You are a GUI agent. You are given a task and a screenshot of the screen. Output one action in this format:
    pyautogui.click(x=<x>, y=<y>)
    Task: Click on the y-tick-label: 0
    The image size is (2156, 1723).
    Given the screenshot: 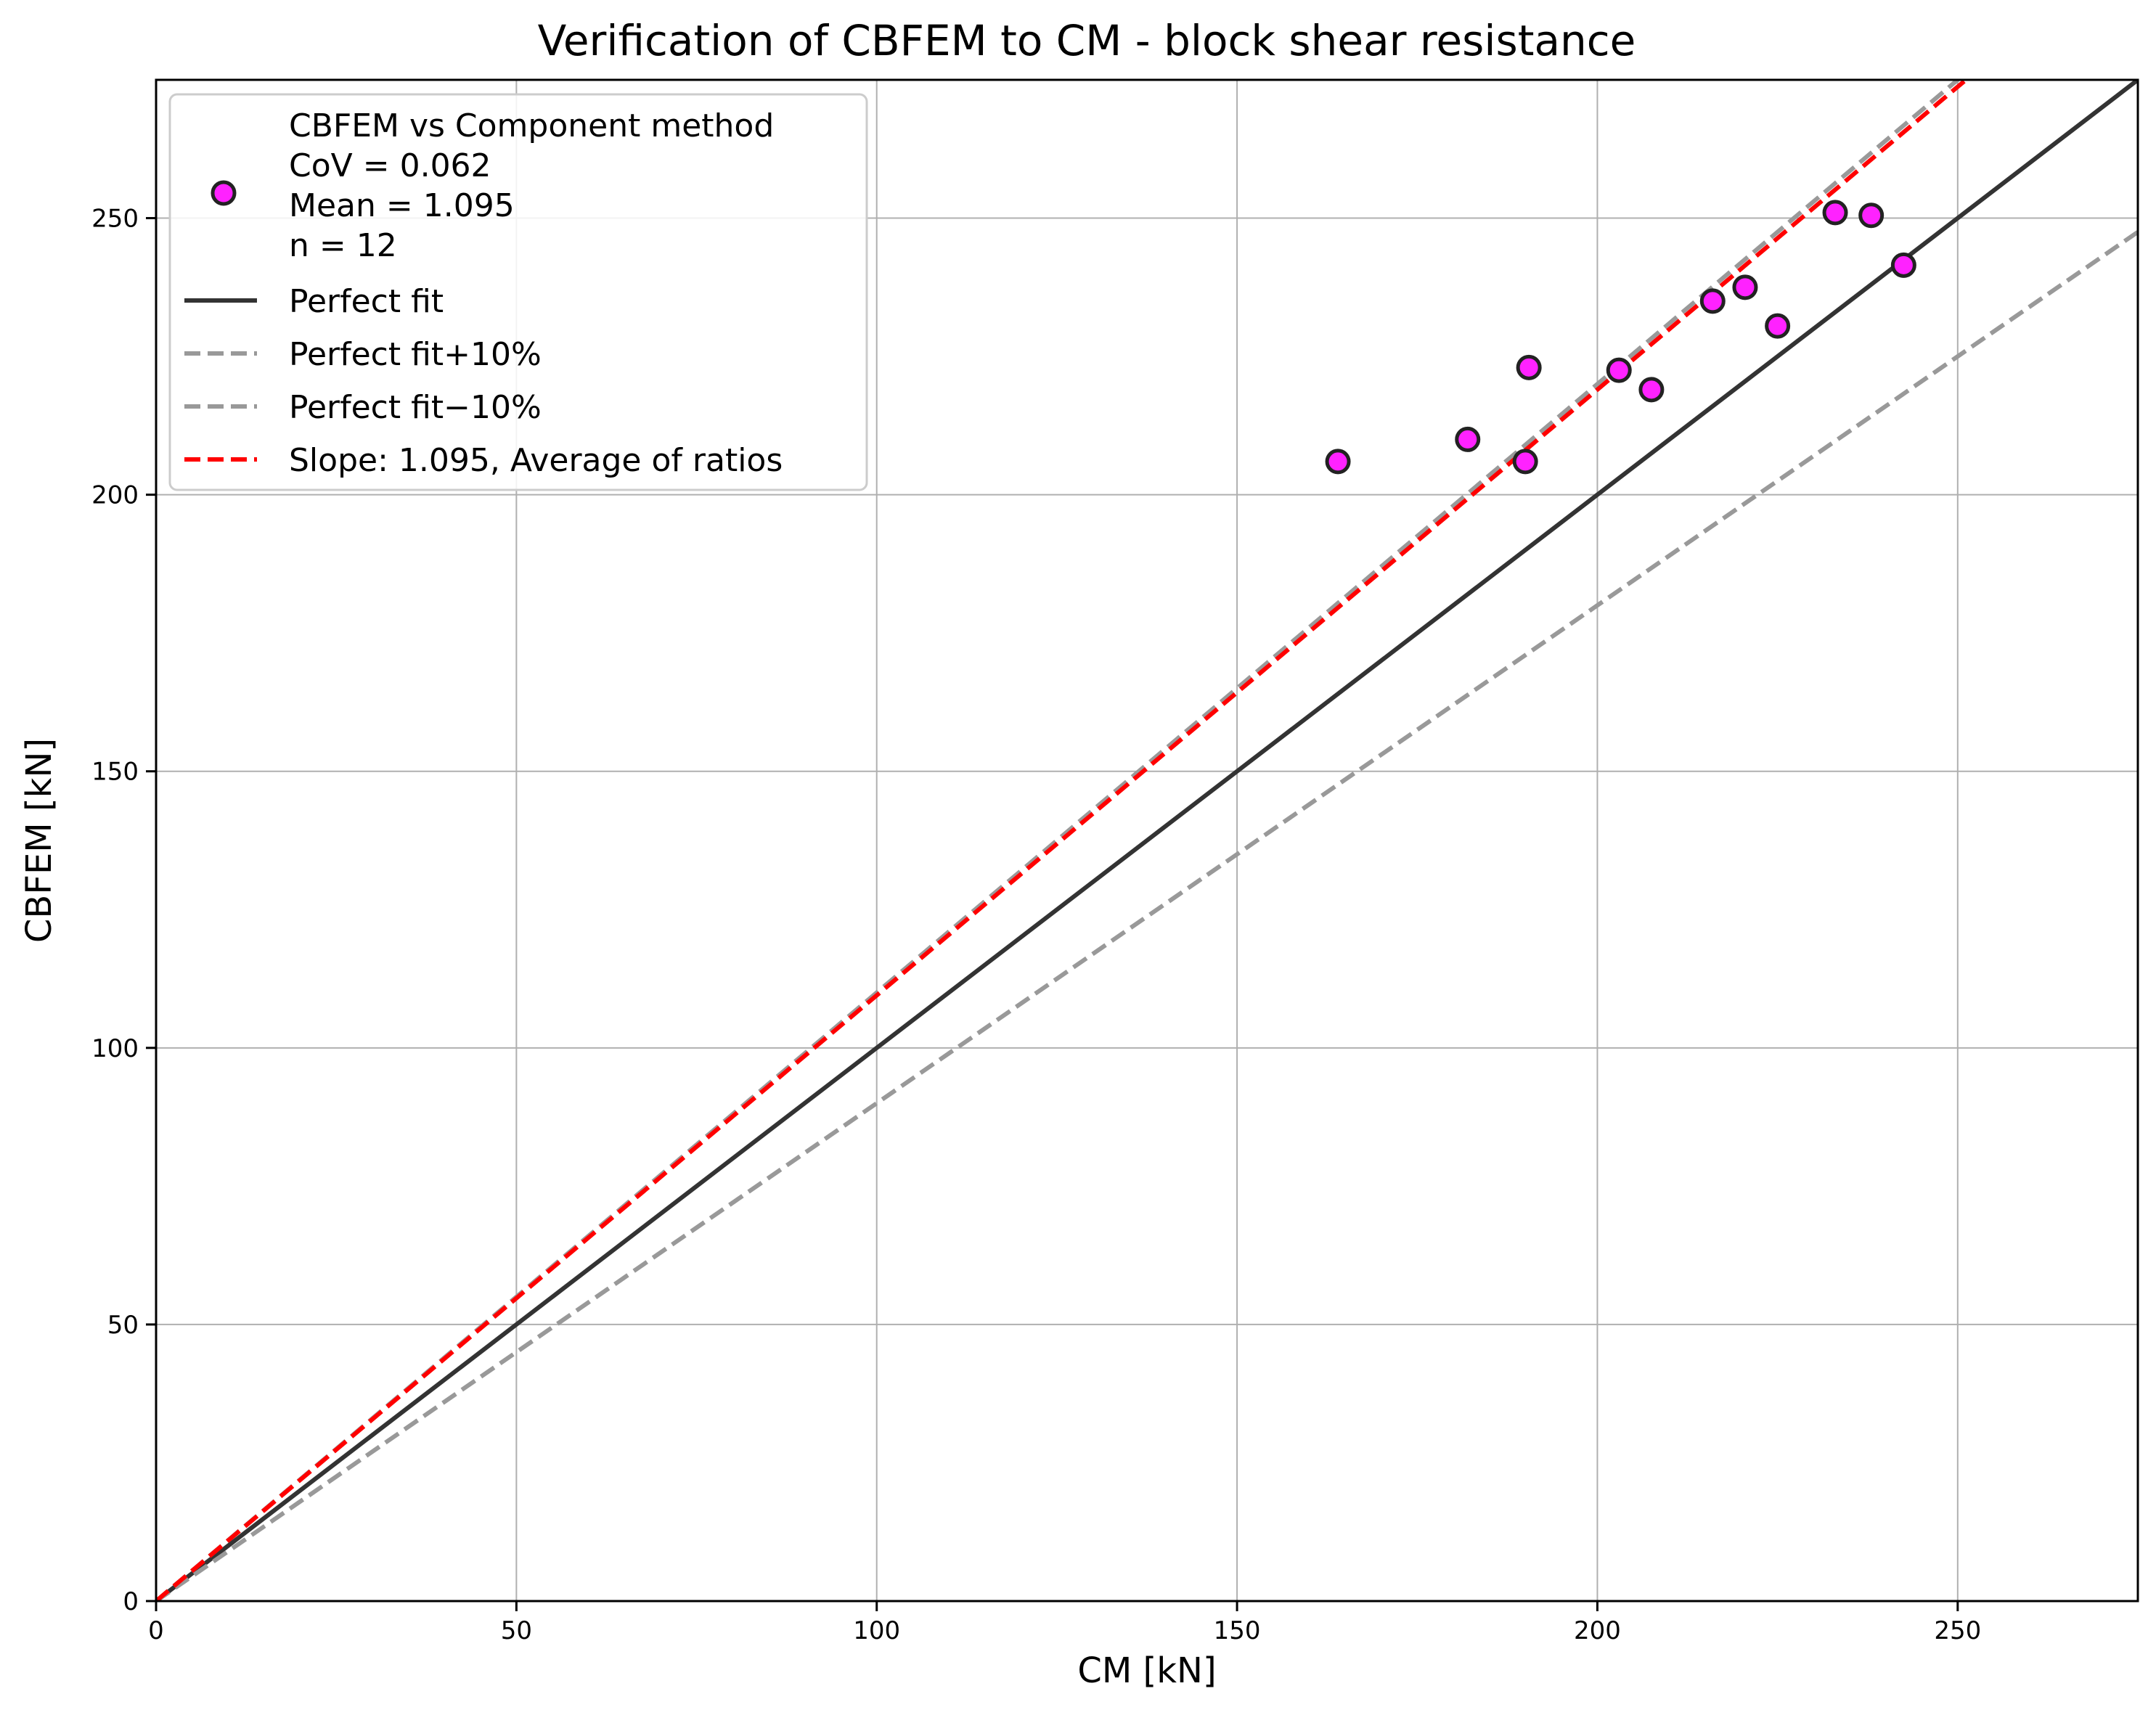 What is the action you would take?
    pyautogui.click(x=131, y=1601)
    